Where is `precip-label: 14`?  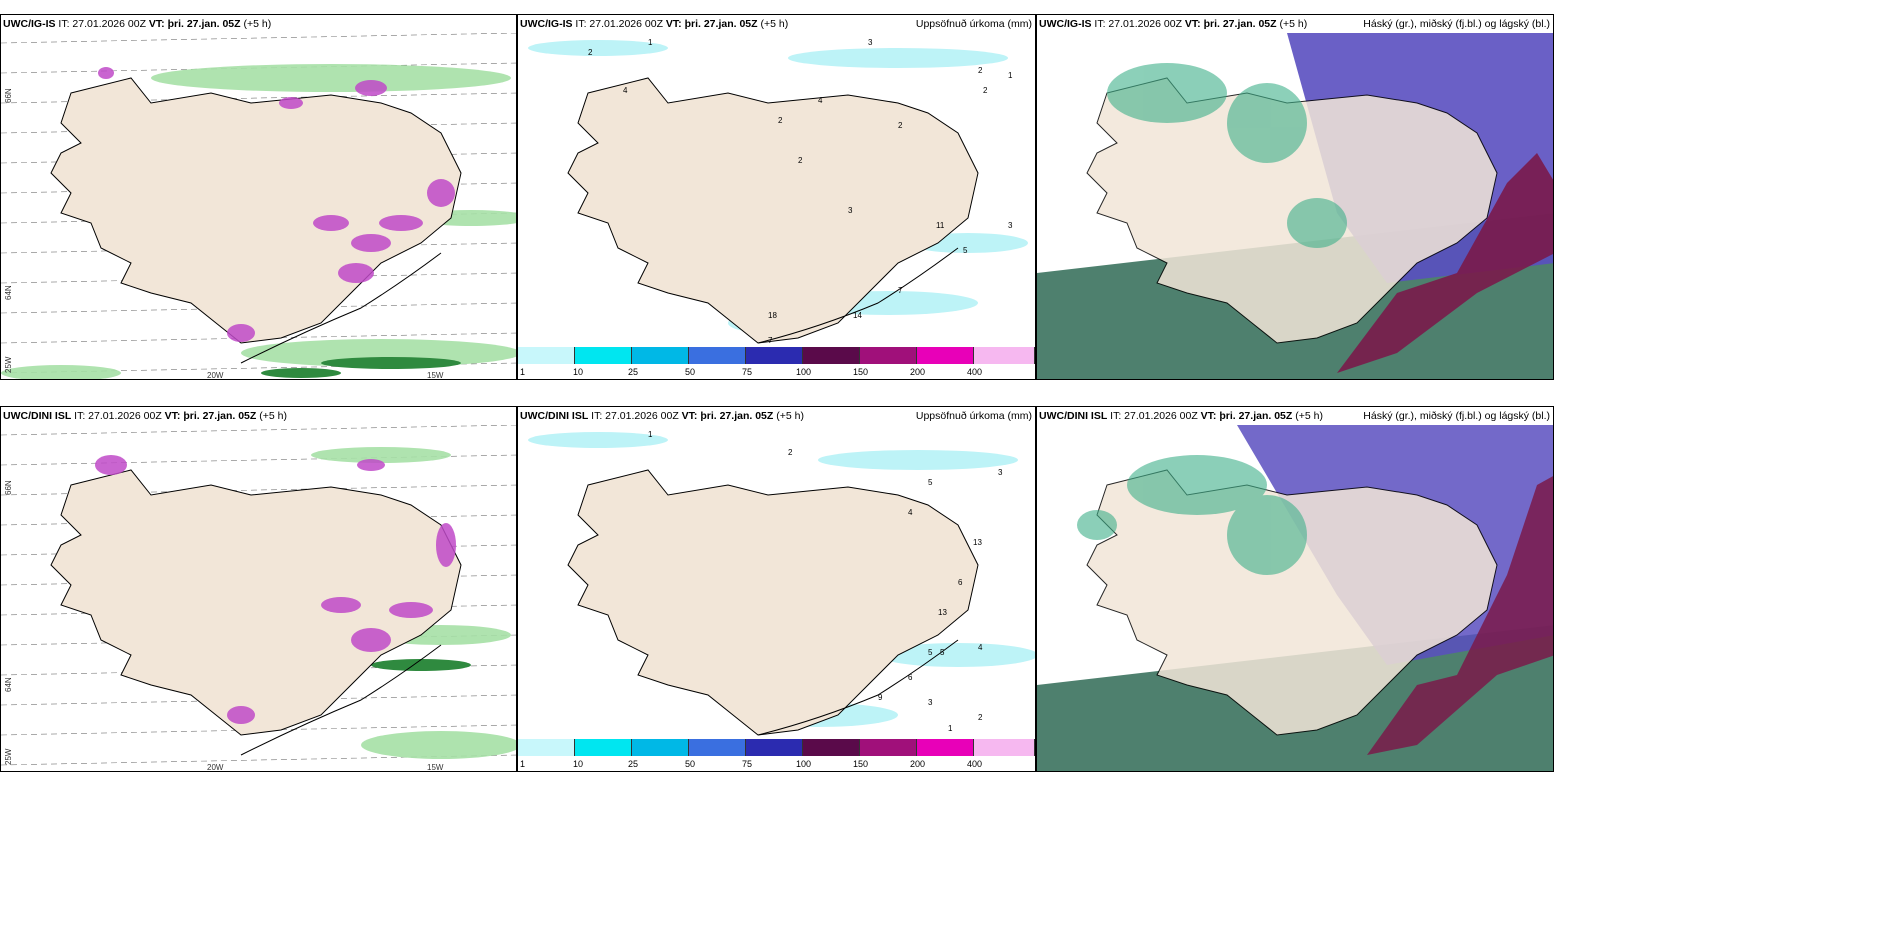
precip-label: 14 is located at coordinates (857, 315).